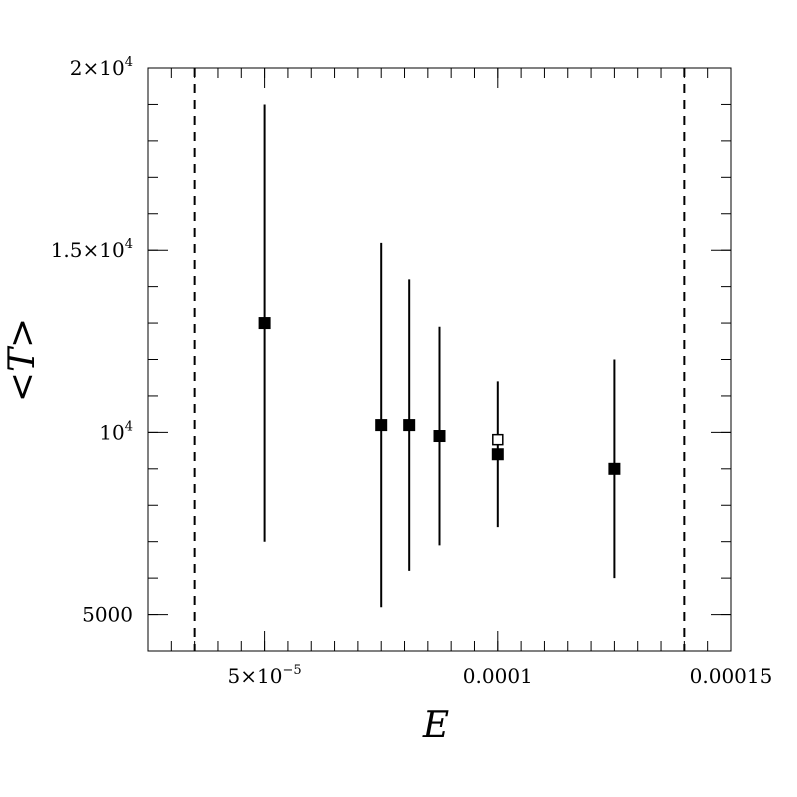  I want to click on y-tick-label: 1.5×104, so click(92, 249).